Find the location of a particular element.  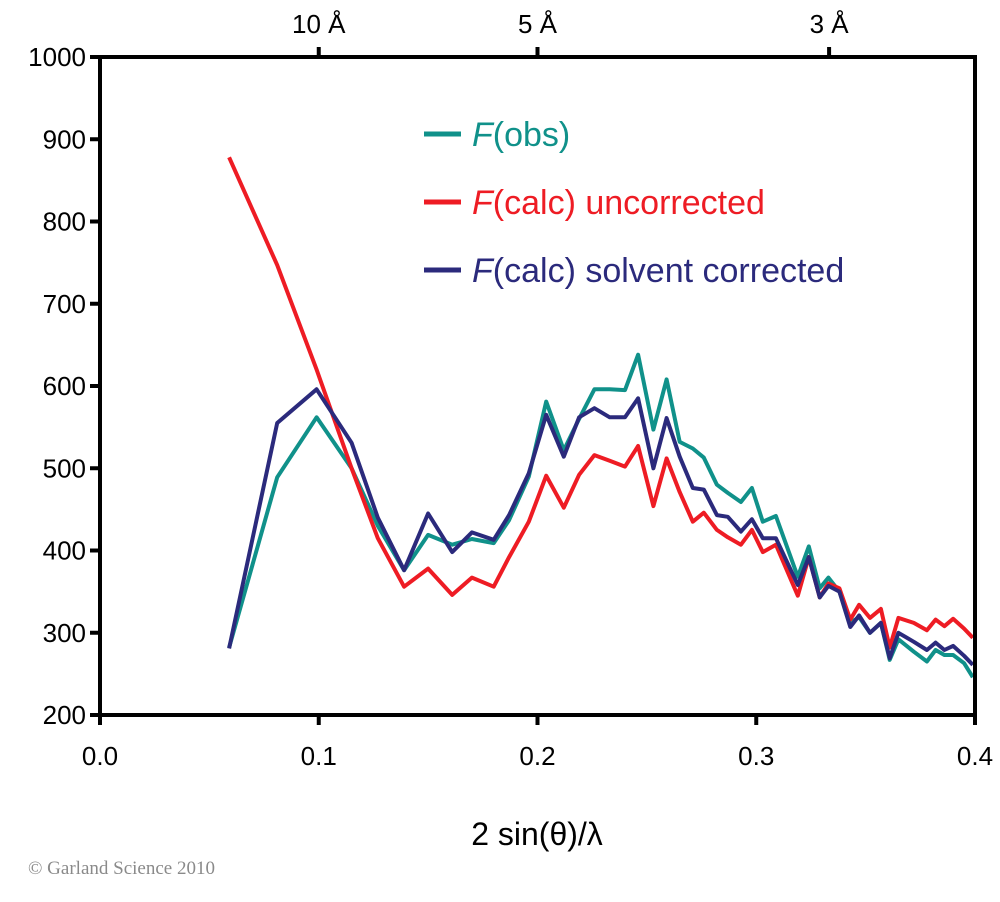

top-tick-label: 5 Å is located at coordinates (538, 24).